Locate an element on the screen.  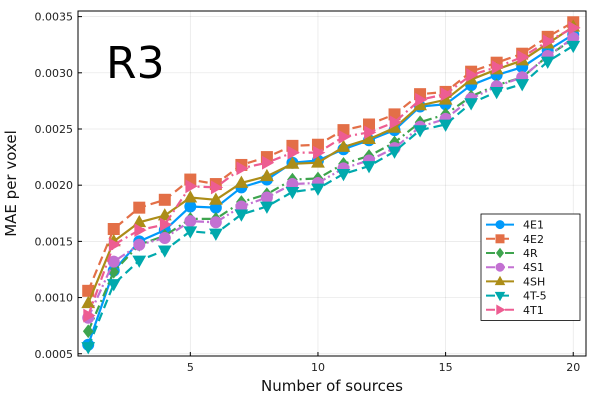
y-tick-label: 0.0035 is located at coordinates (54, 17).